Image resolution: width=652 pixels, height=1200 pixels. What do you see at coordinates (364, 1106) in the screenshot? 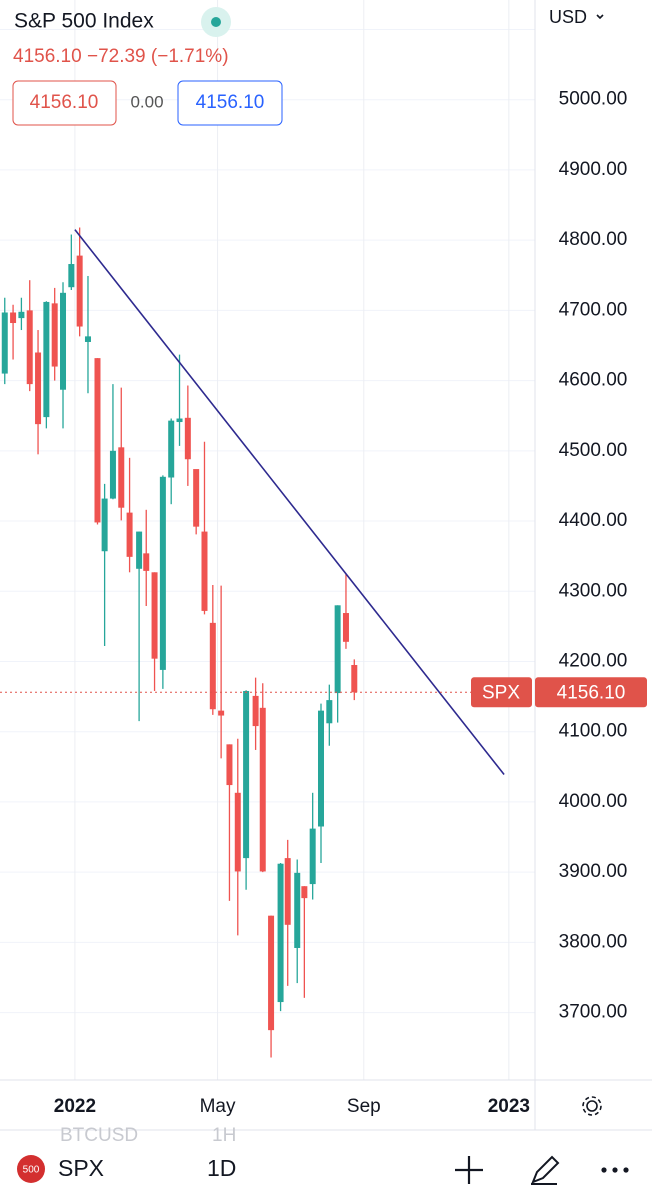
I see `x-tick-label: Sep` at bounding box center [364, 1106].